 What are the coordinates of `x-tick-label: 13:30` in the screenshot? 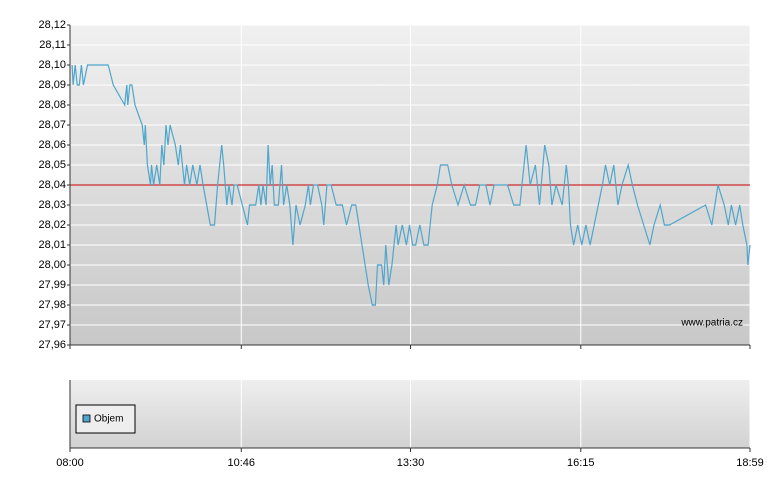 It's located at (411, 463).